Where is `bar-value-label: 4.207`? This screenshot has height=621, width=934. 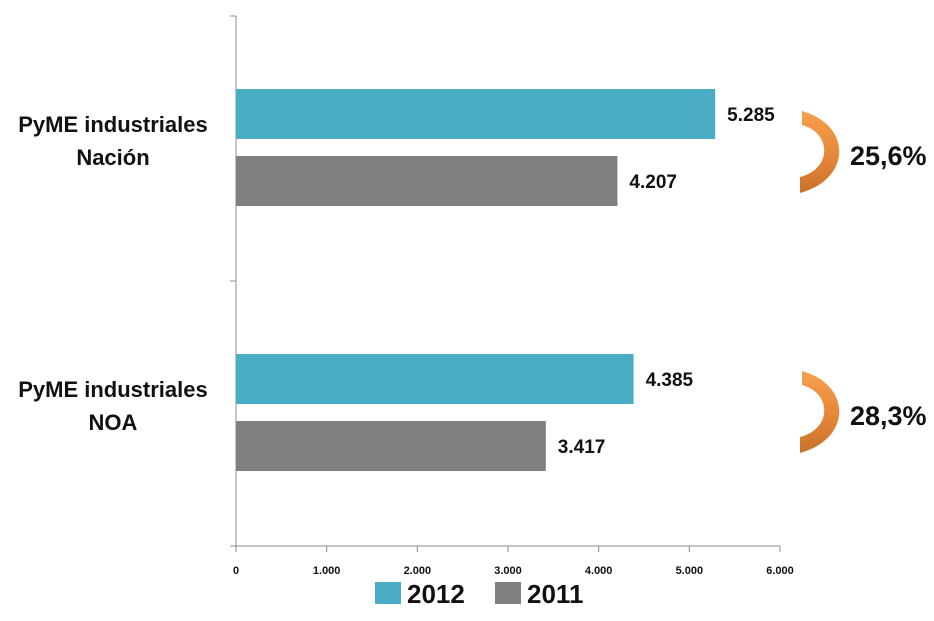 bar-value-label: 4.207 is located at coordinates (653, 182).